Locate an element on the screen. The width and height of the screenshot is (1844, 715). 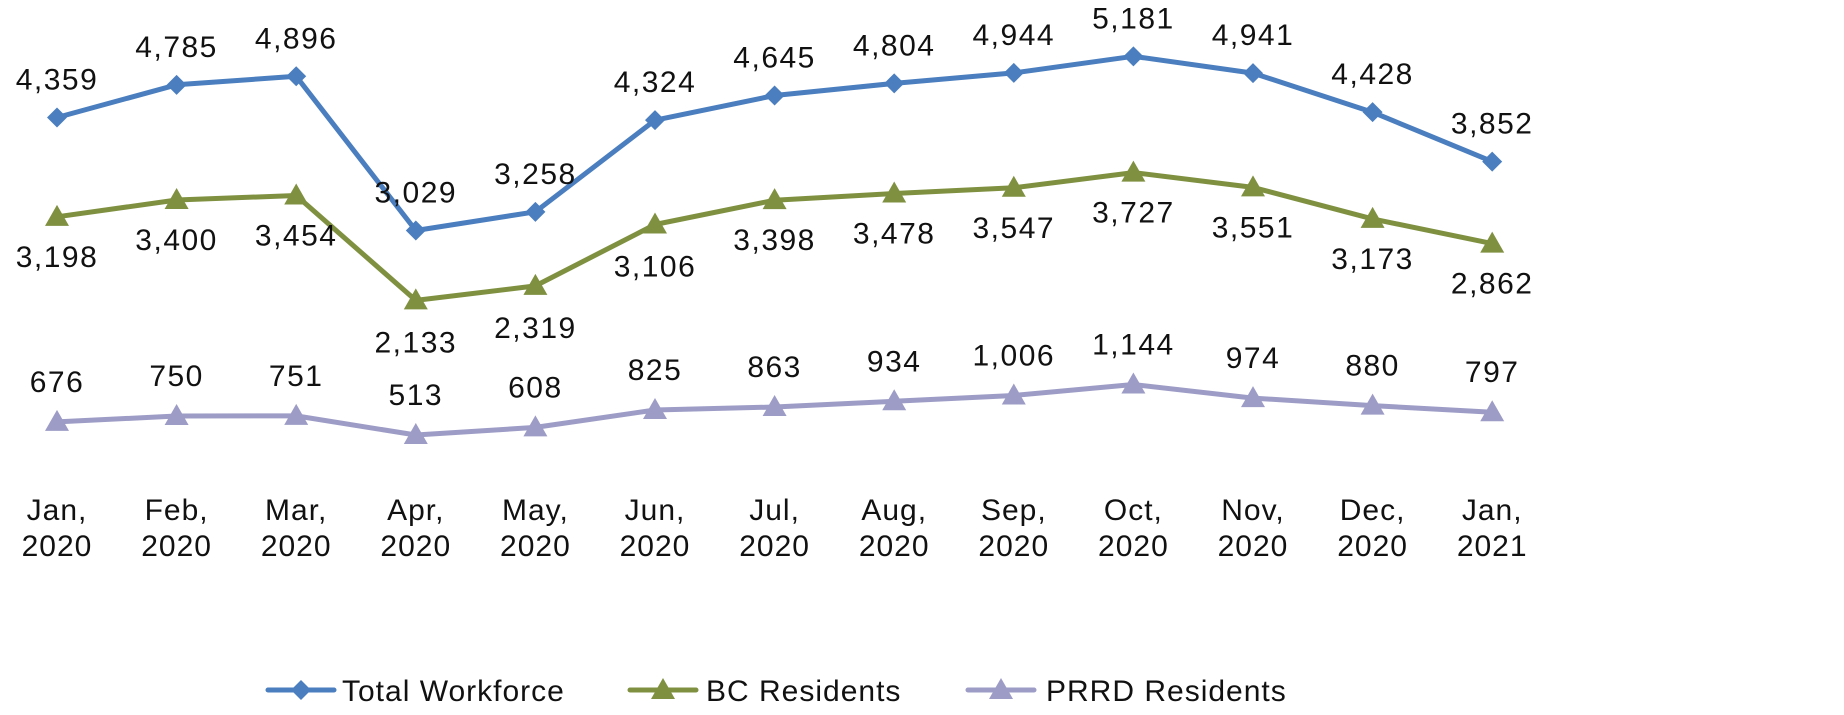
legend-label-total-workforce: Total Workforce is located at coordinates (453, 691).